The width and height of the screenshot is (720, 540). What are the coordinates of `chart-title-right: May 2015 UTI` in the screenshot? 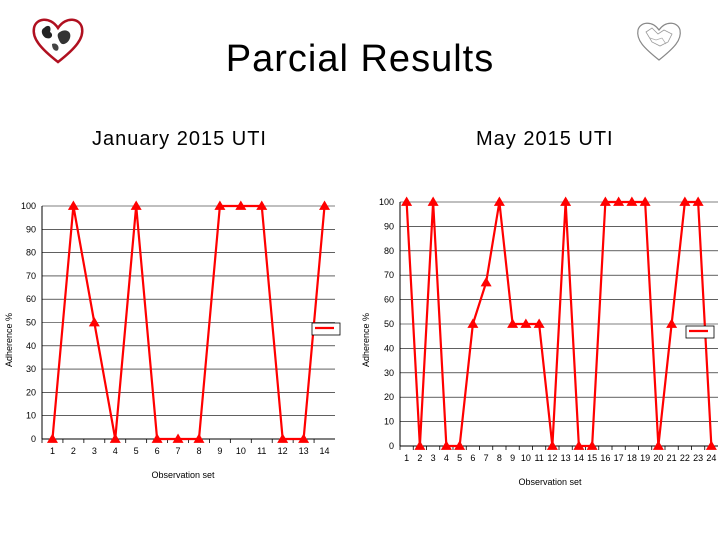 It's located at (545, 139).